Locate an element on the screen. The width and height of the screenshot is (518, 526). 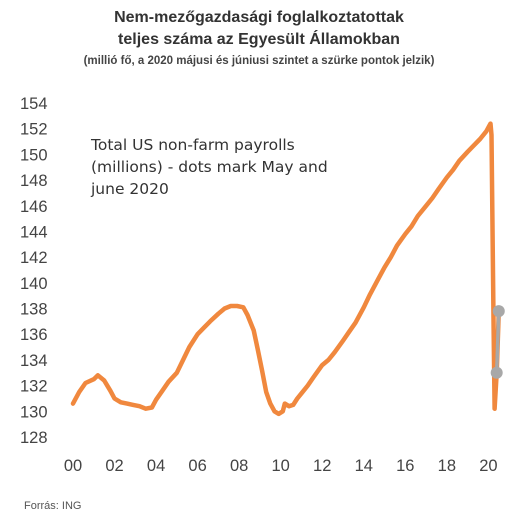
x-tick-label: 16 is located at coordinates (405, 466).